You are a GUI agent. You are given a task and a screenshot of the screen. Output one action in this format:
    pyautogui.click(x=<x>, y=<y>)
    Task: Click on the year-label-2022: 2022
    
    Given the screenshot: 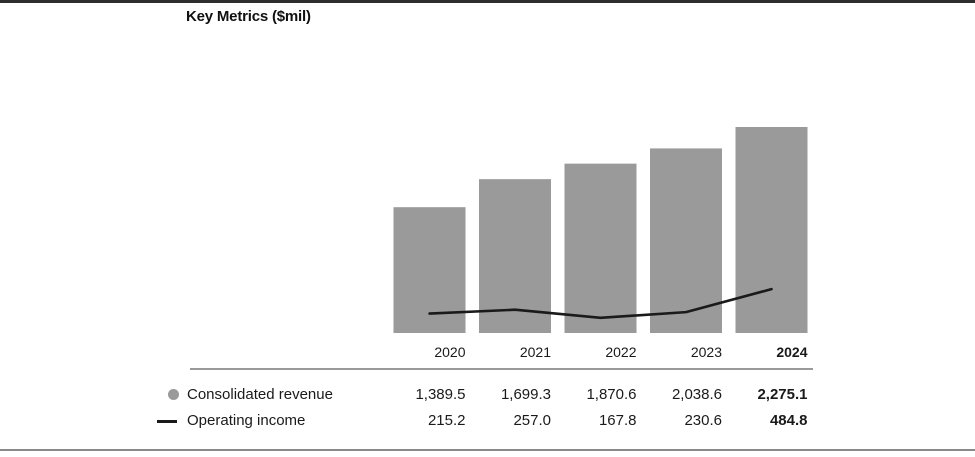 What is the action you would take?
    pyautogui.click(x=621, y=352)
    